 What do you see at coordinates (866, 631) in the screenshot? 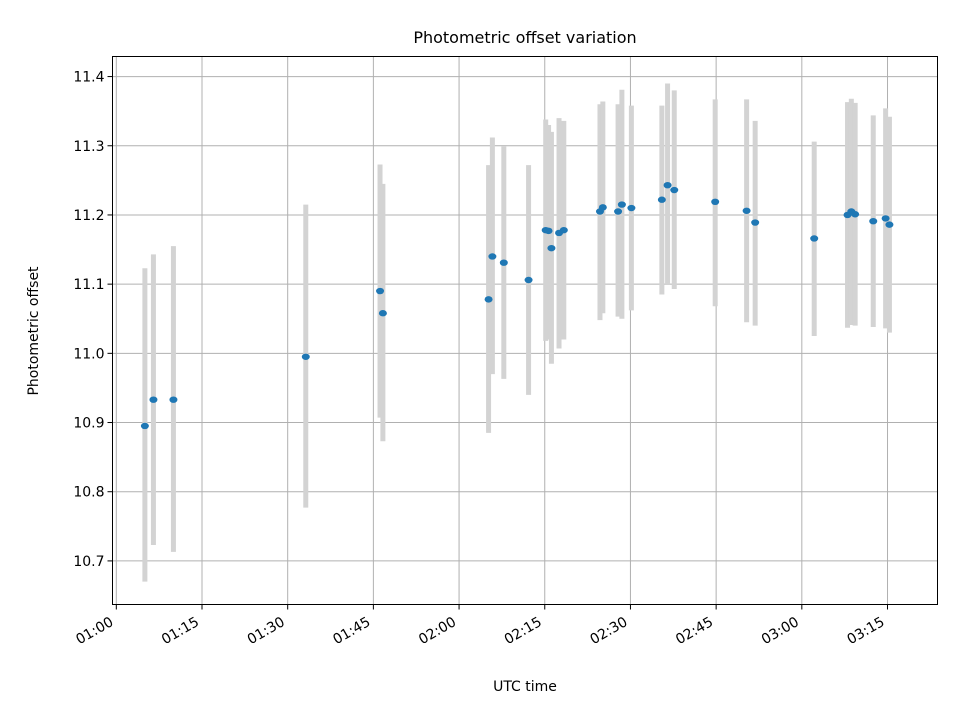
I see `x-tick-label: 03:15` at bounding box center [866, 631].